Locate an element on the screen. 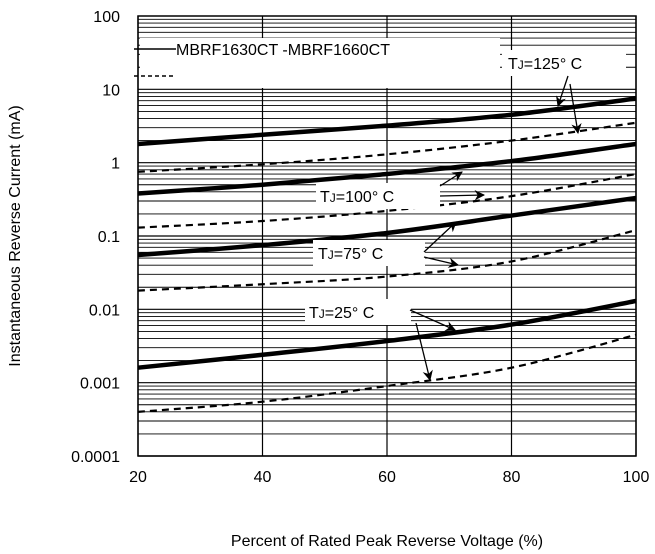 The image size is (655, 554). y-tick-label: 0.01 is located at coordinates (104, 310).